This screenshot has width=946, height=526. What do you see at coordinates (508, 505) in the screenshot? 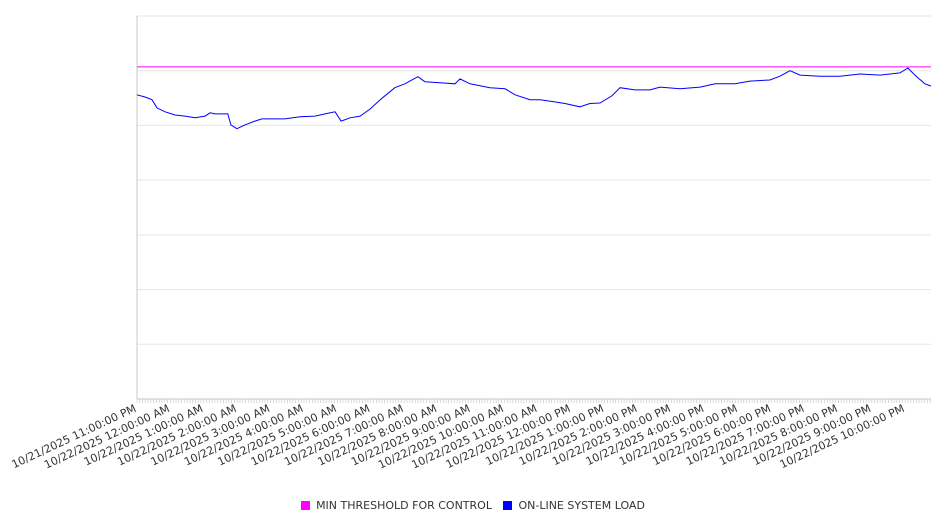
I see `legend-swatch-load` at bounding box center [508, 505].